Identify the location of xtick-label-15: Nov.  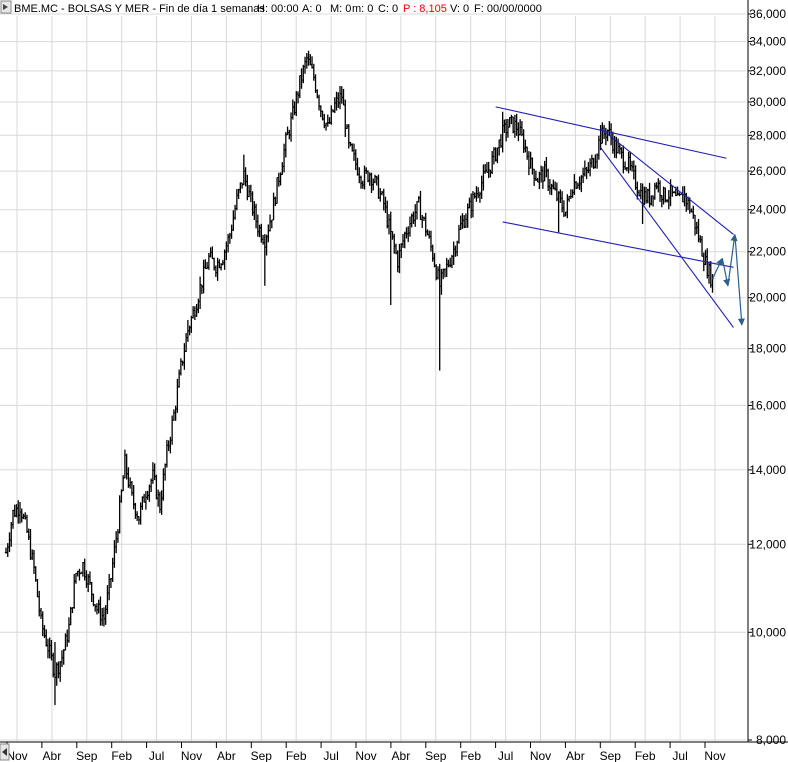
(540, 755).